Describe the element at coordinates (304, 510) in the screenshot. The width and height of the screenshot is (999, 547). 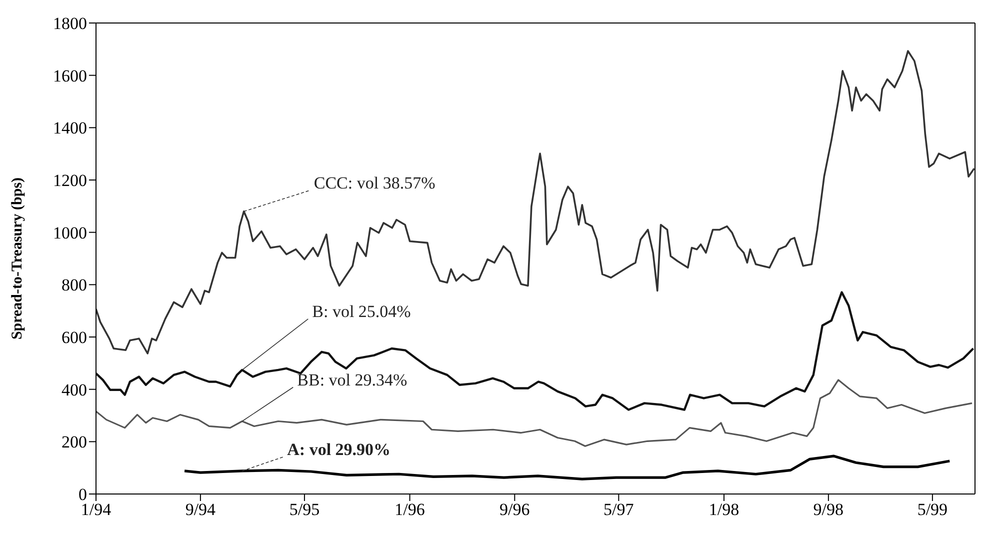
I see `x-tick-label: 5/95` at that location.